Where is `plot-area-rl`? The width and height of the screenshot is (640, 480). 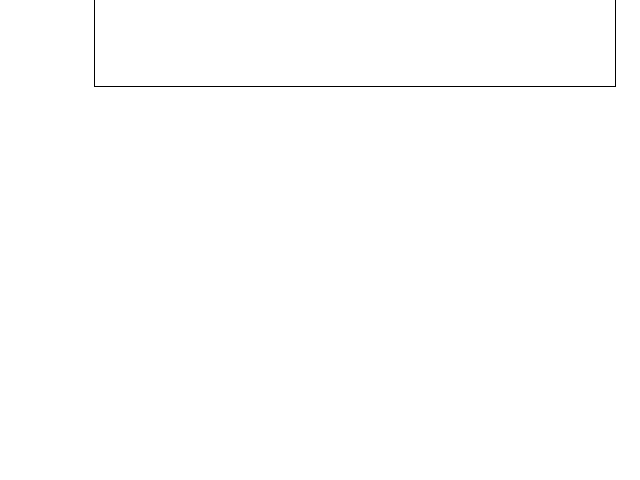 plot-area-rl is located at coordinates (355, 43).